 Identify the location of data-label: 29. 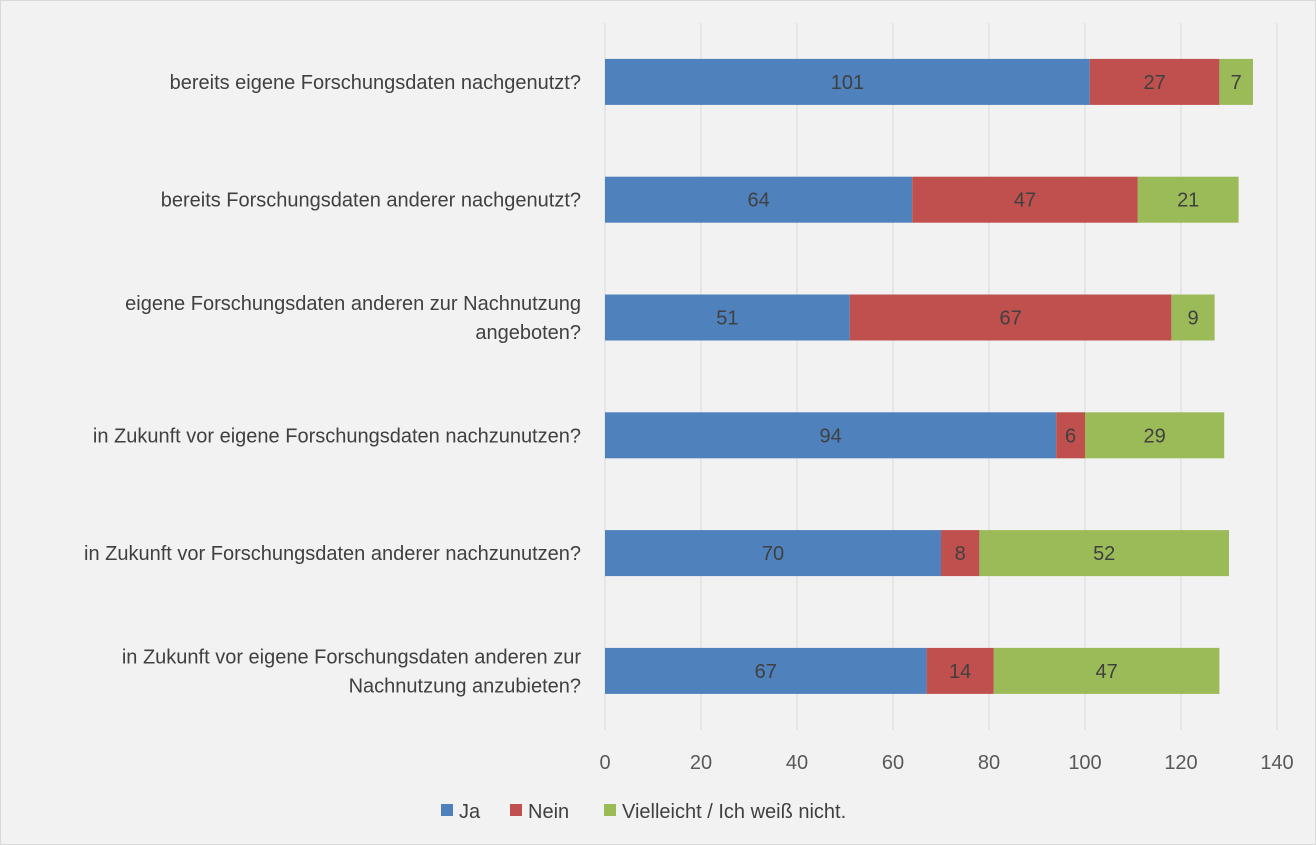
(1154, 436).